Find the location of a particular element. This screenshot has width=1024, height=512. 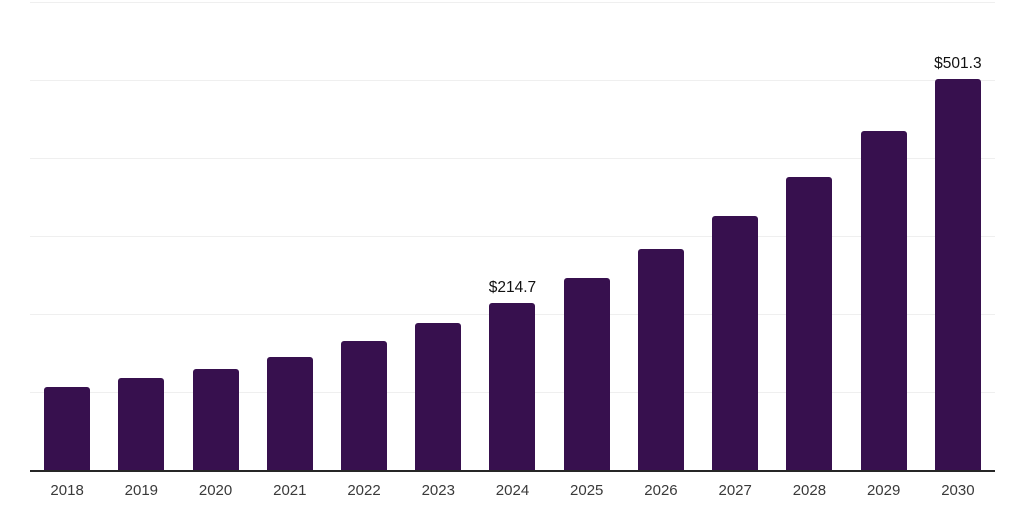

bar-2029 is located at coordinates (883, 300).